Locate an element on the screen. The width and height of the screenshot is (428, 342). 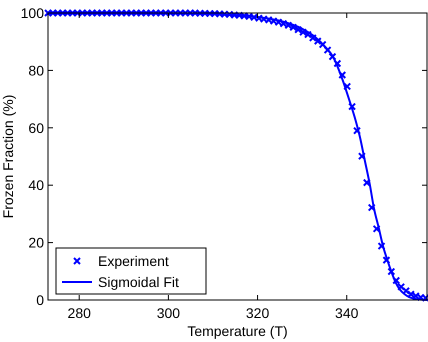
x-tick-label: 340 is located at coordinates (347, 313).